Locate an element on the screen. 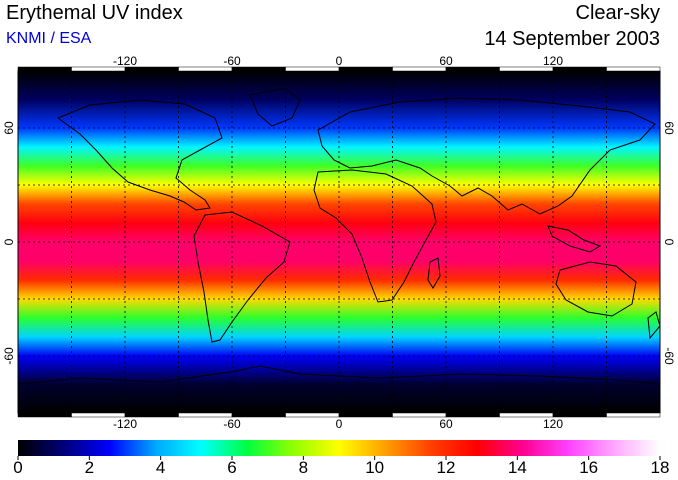 The width and height of the screenshot is (678, 480). coastline-madagascar is located at coordinates (434, 273).